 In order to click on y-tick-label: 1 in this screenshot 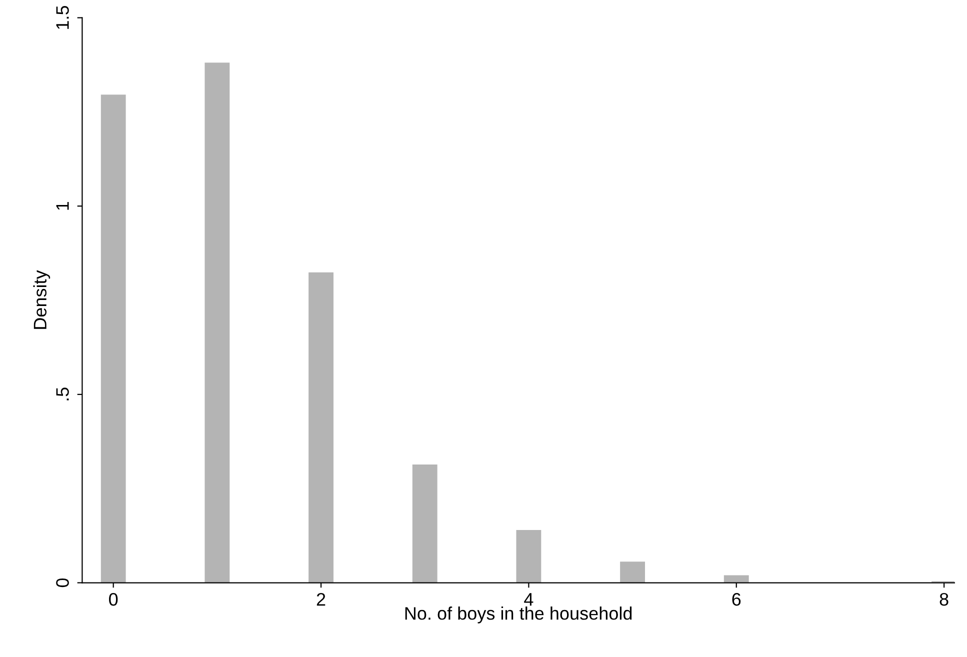, I will do `click(62, 206)`.